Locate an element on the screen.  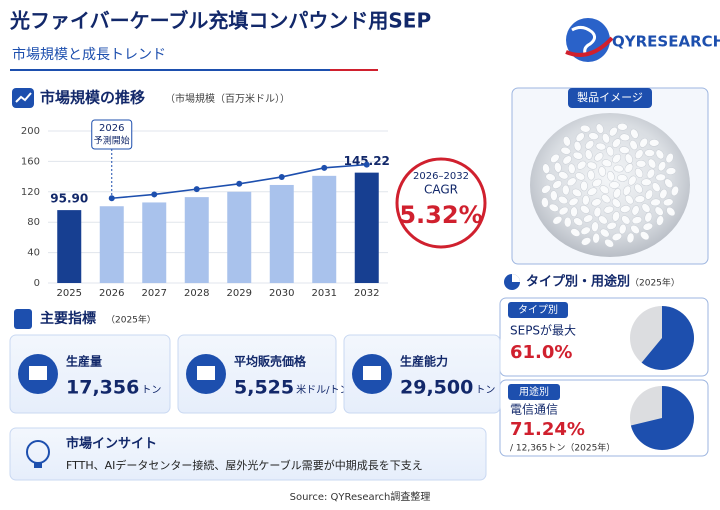
logo: QYRESEARCH is located at coordinates (642, 40).